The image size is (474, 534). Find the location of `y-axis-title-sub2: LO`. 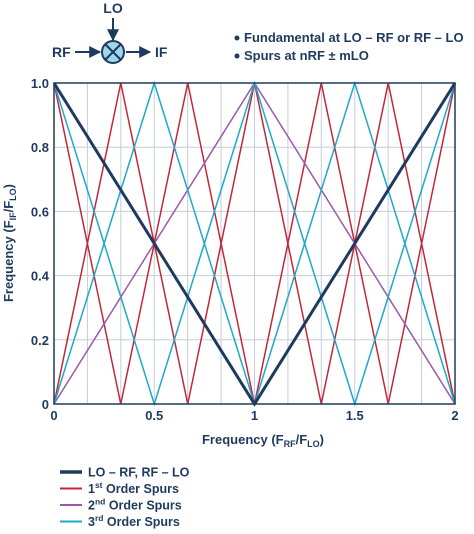

y-axis-title-sub2: LO is located at coordinates (13, 194).